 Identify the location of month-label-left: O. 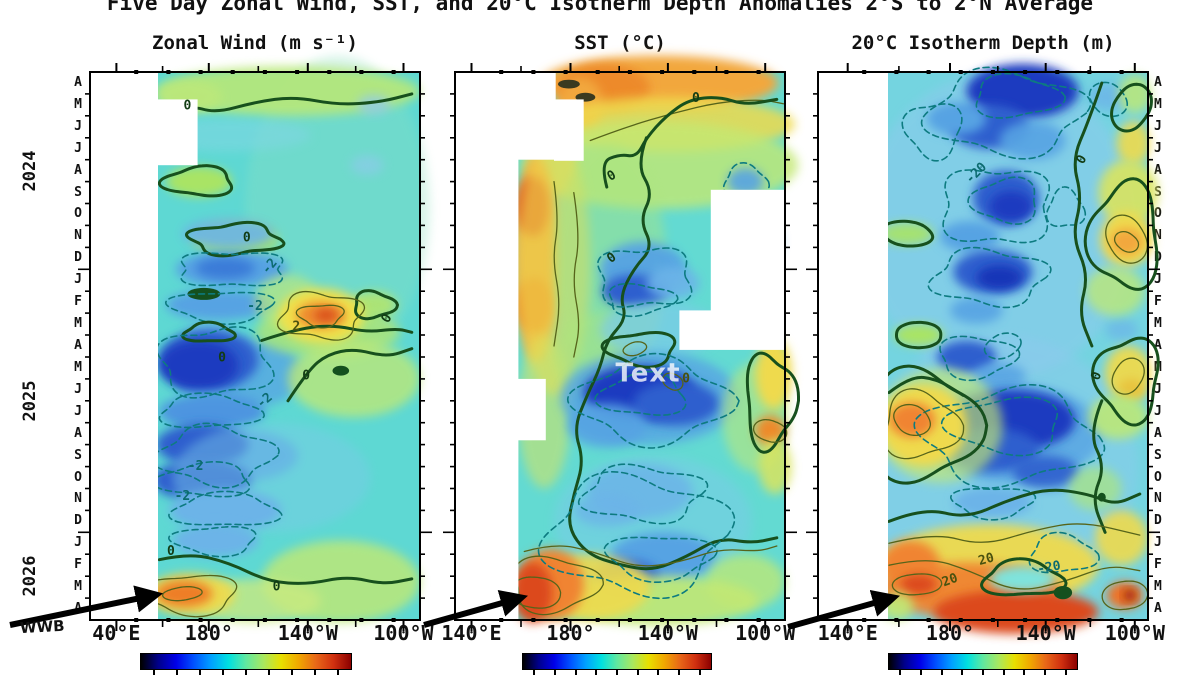
(78, 214).